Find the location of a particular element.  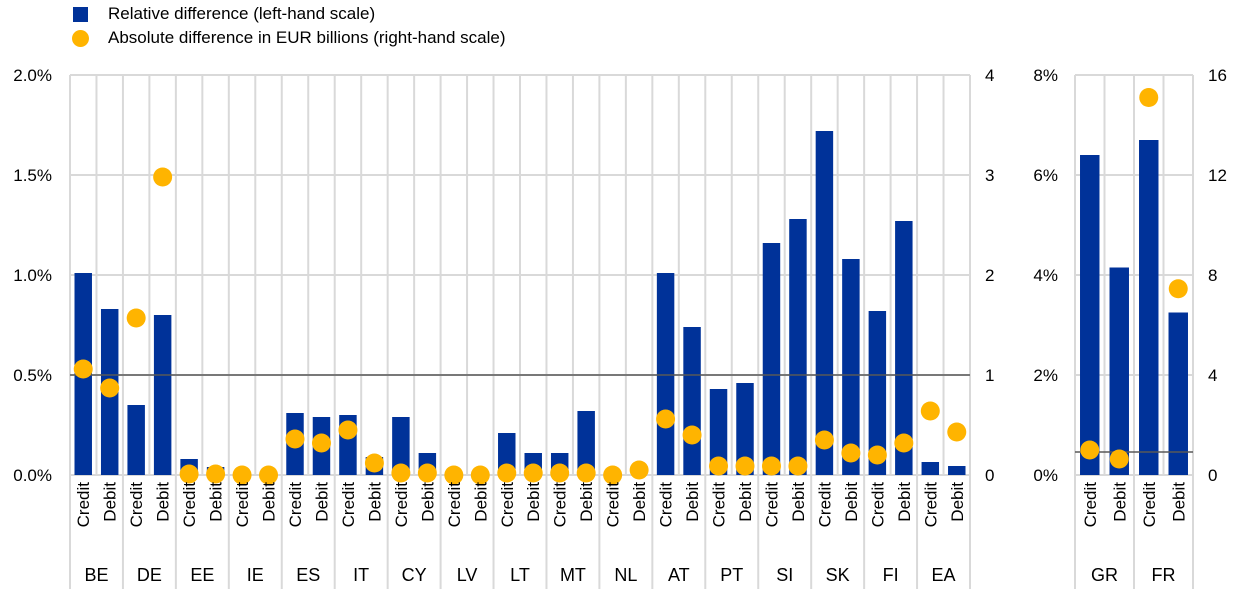

main-group-label-at: AT is located at coordinates (679, 575).